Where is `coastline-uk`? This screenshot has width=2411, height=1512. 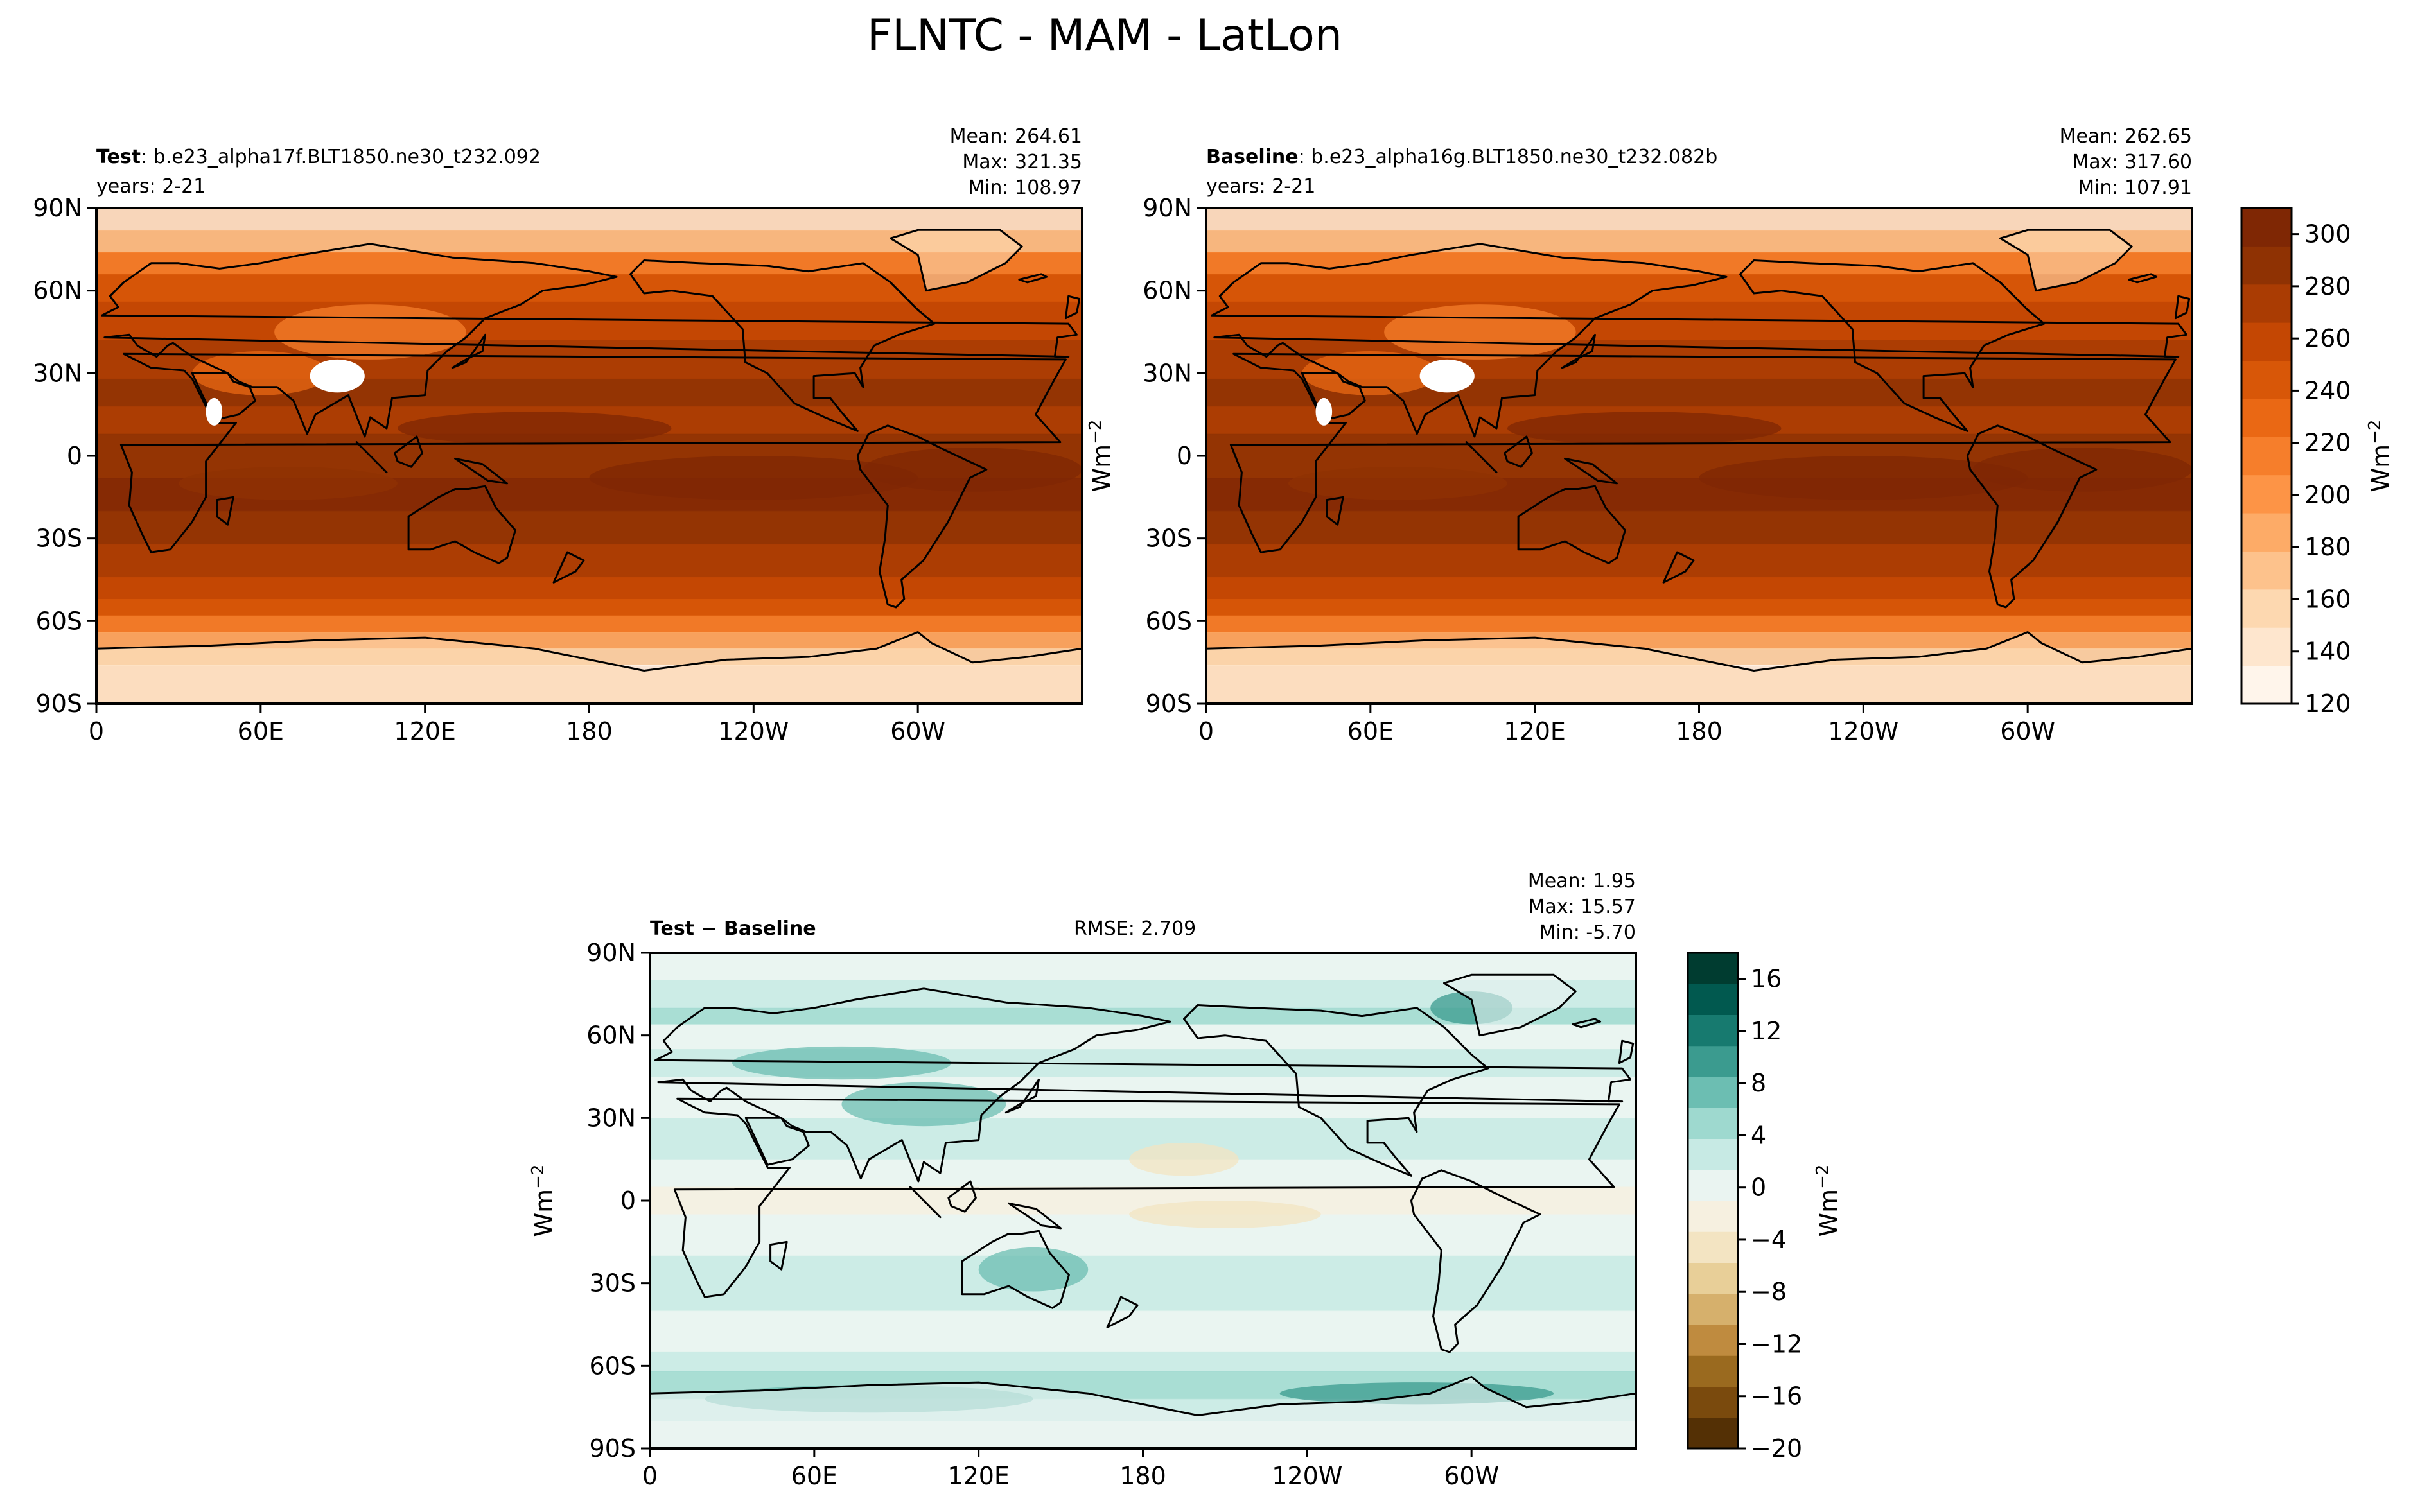
coastline-uk is located at coordinates (1627, 1051).